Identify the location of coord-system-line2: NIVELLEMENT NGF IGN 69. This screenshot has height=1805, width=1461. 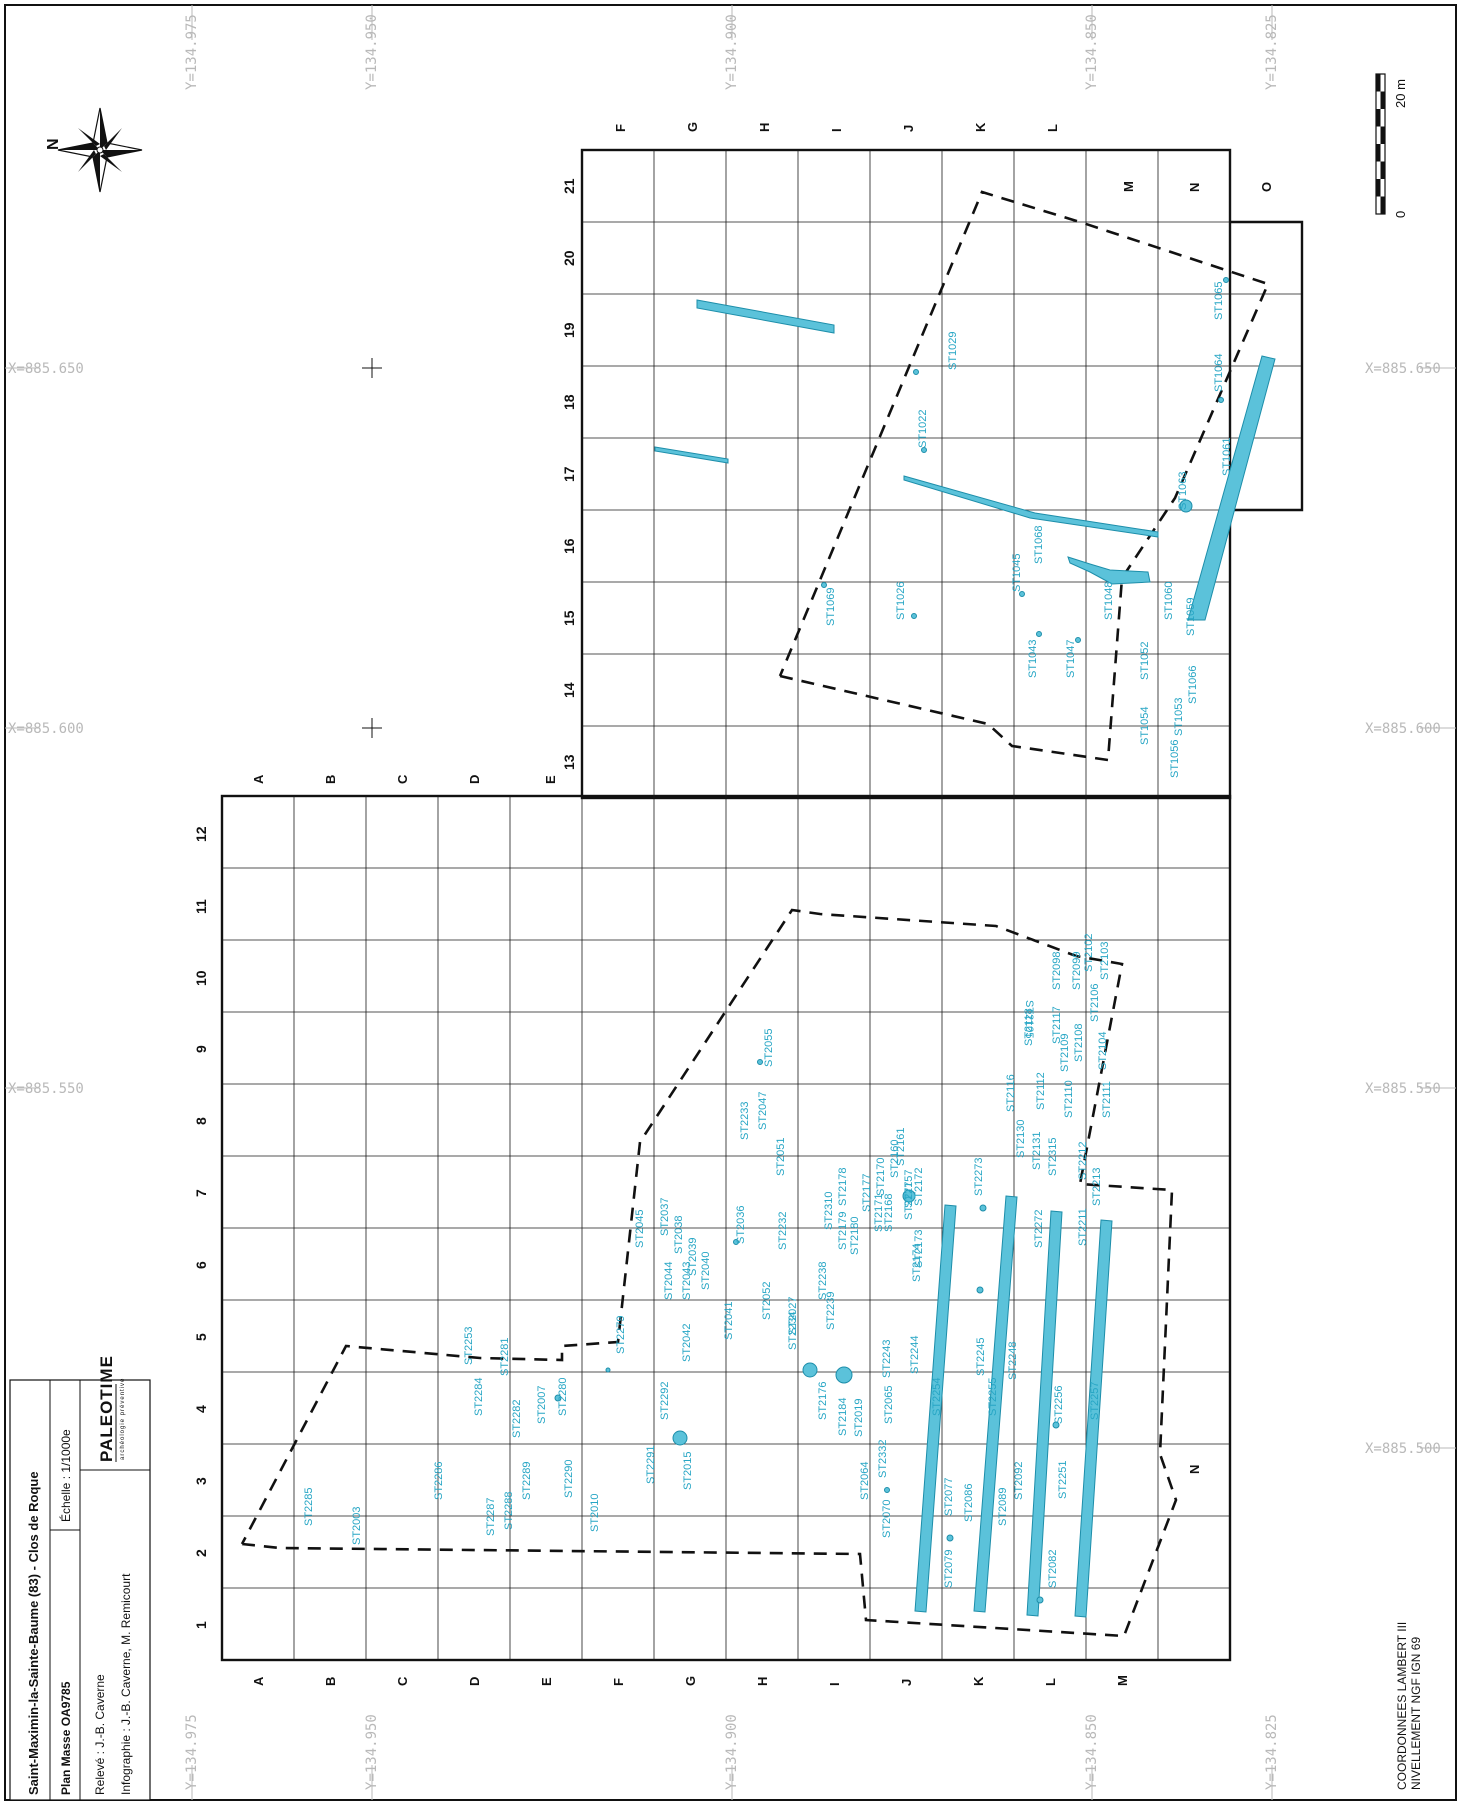
(1416, 1713).